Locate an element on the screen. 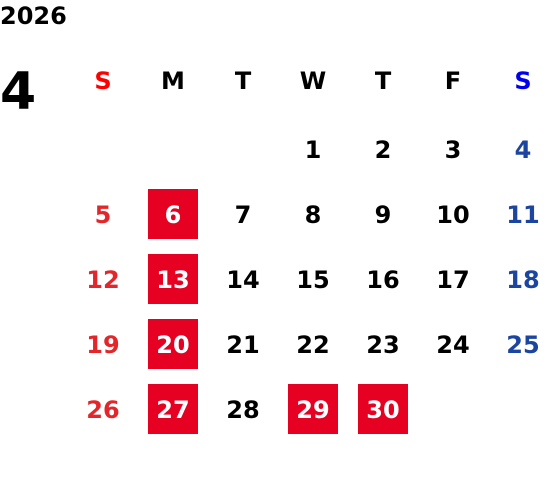 Image resolution: width=548 pixels, height=503 pixels. month-number: 4 is located at coordinates (18, 92).